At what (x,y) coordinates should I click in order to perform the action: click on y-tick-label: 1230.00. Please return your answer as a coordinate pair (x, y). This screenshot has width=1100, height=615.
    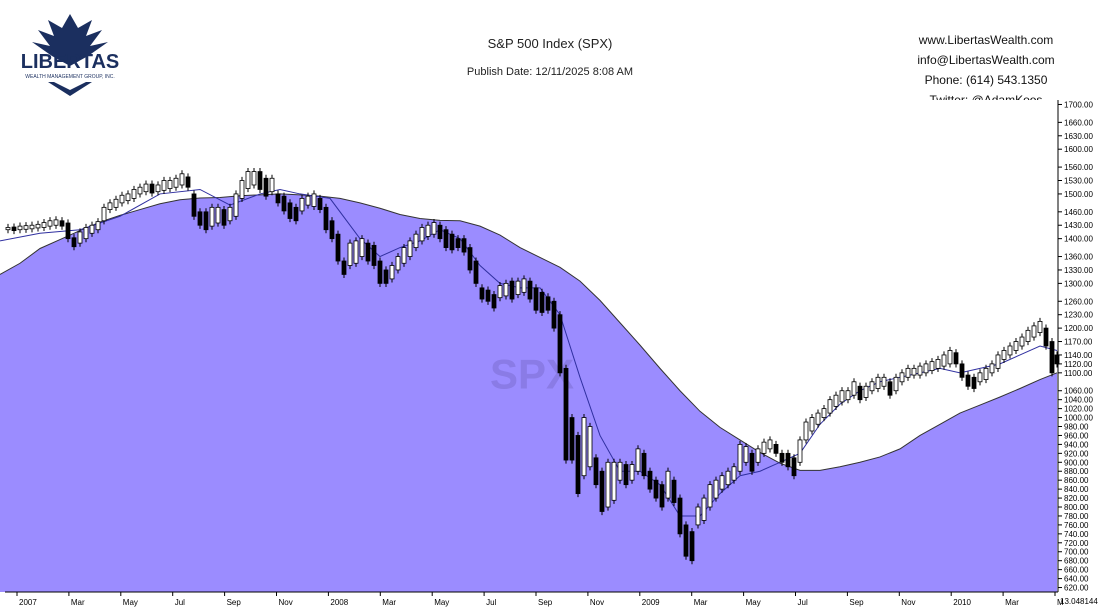
    Looking at the image, I should click on (1078, 315).